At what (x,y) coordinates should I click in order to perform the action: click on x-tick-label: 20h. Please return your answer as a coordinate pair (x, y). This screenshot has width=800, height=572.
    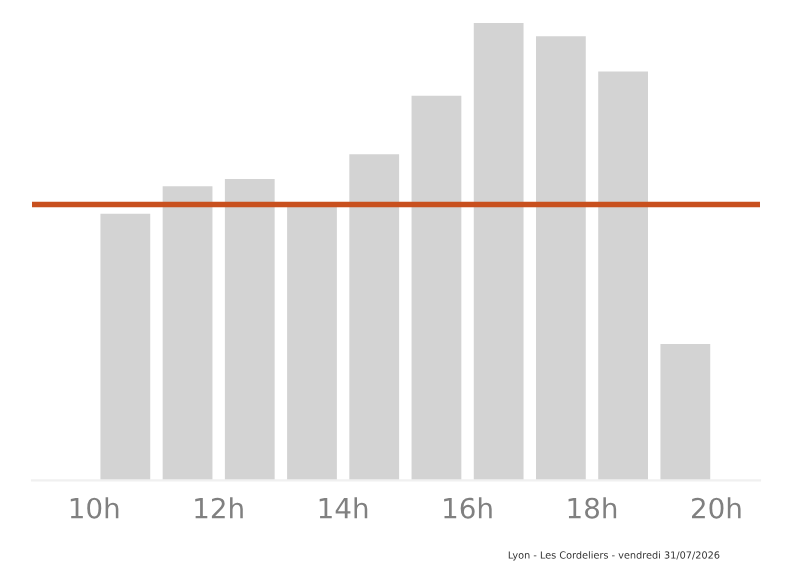
    Looking at the image, I should click on (716, 508).